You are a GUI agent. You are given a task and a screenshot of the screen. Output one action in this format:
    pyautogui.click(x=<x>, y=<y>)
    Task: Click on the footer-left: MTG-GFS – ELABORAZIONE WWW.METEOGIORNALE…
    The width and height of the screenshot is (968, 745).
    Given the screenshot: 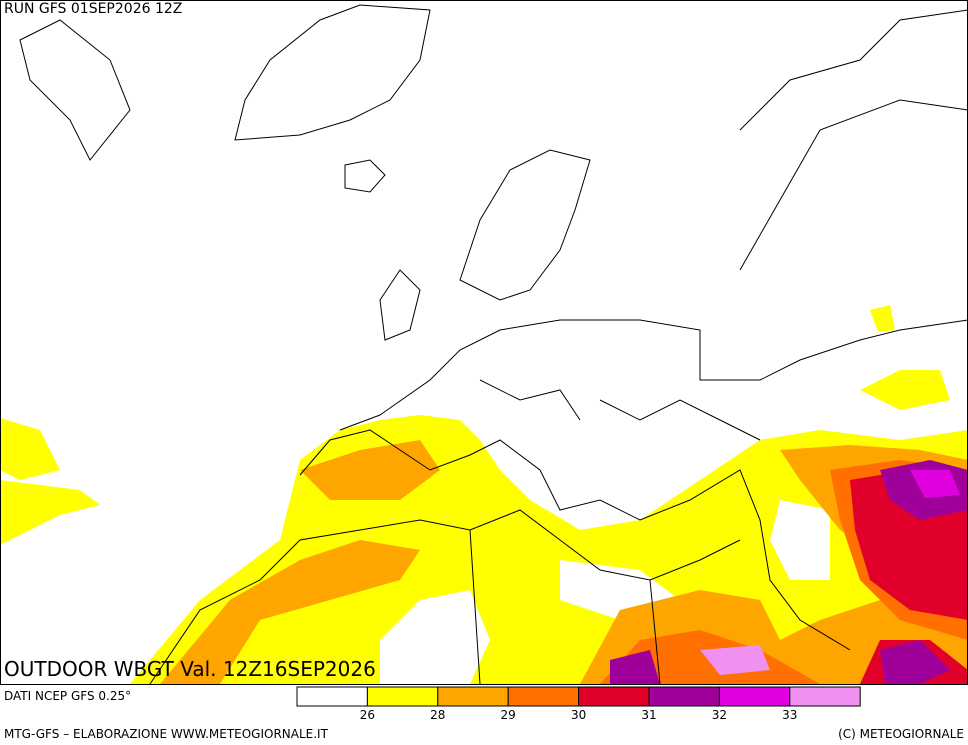 What is the action you would take?
    pyautogui.click(x=166, y=734)
    